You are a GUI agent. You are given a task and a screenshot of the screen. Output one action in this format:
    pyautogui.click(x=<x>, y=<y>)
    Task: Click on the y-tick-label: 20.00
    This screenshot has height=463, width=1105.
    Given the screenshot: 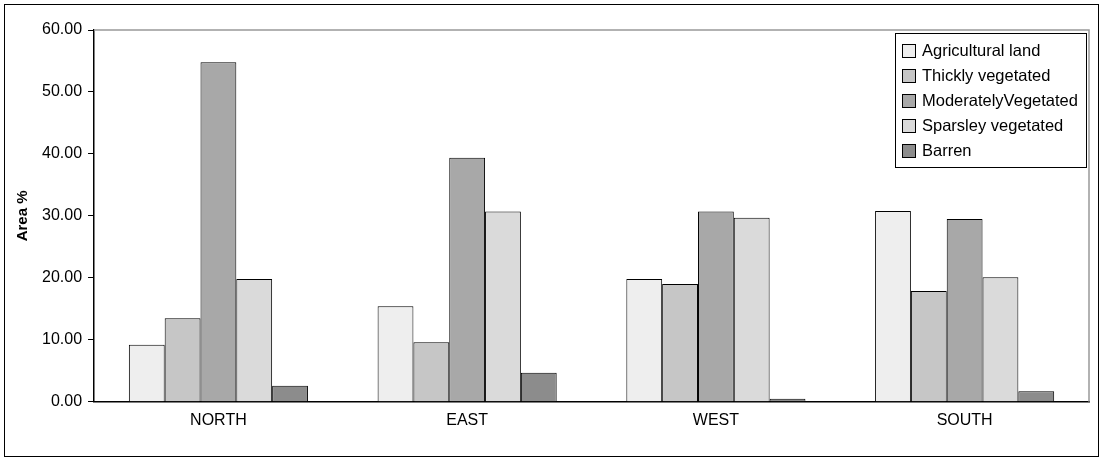 What is the action you would take?
    pyautogui.click(x=62, y=277)
    